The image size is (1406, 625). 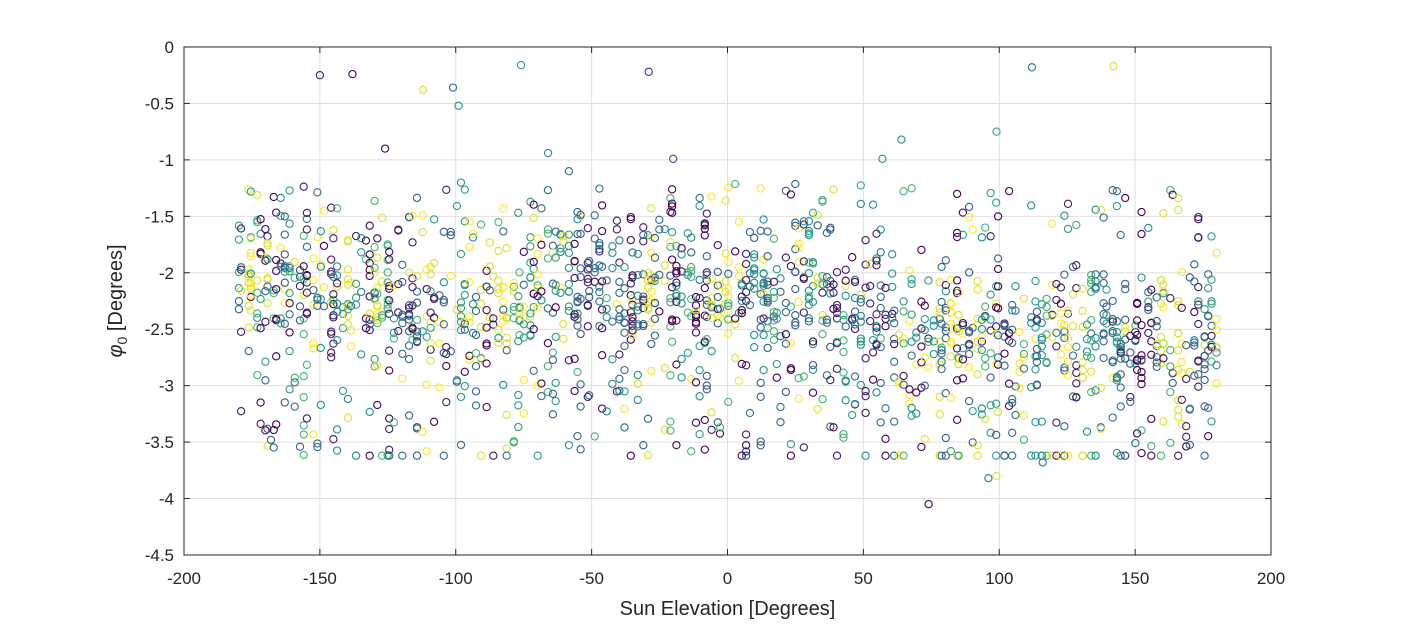 I want to click on y-tick-label: -1, so click(x=166, y=160).